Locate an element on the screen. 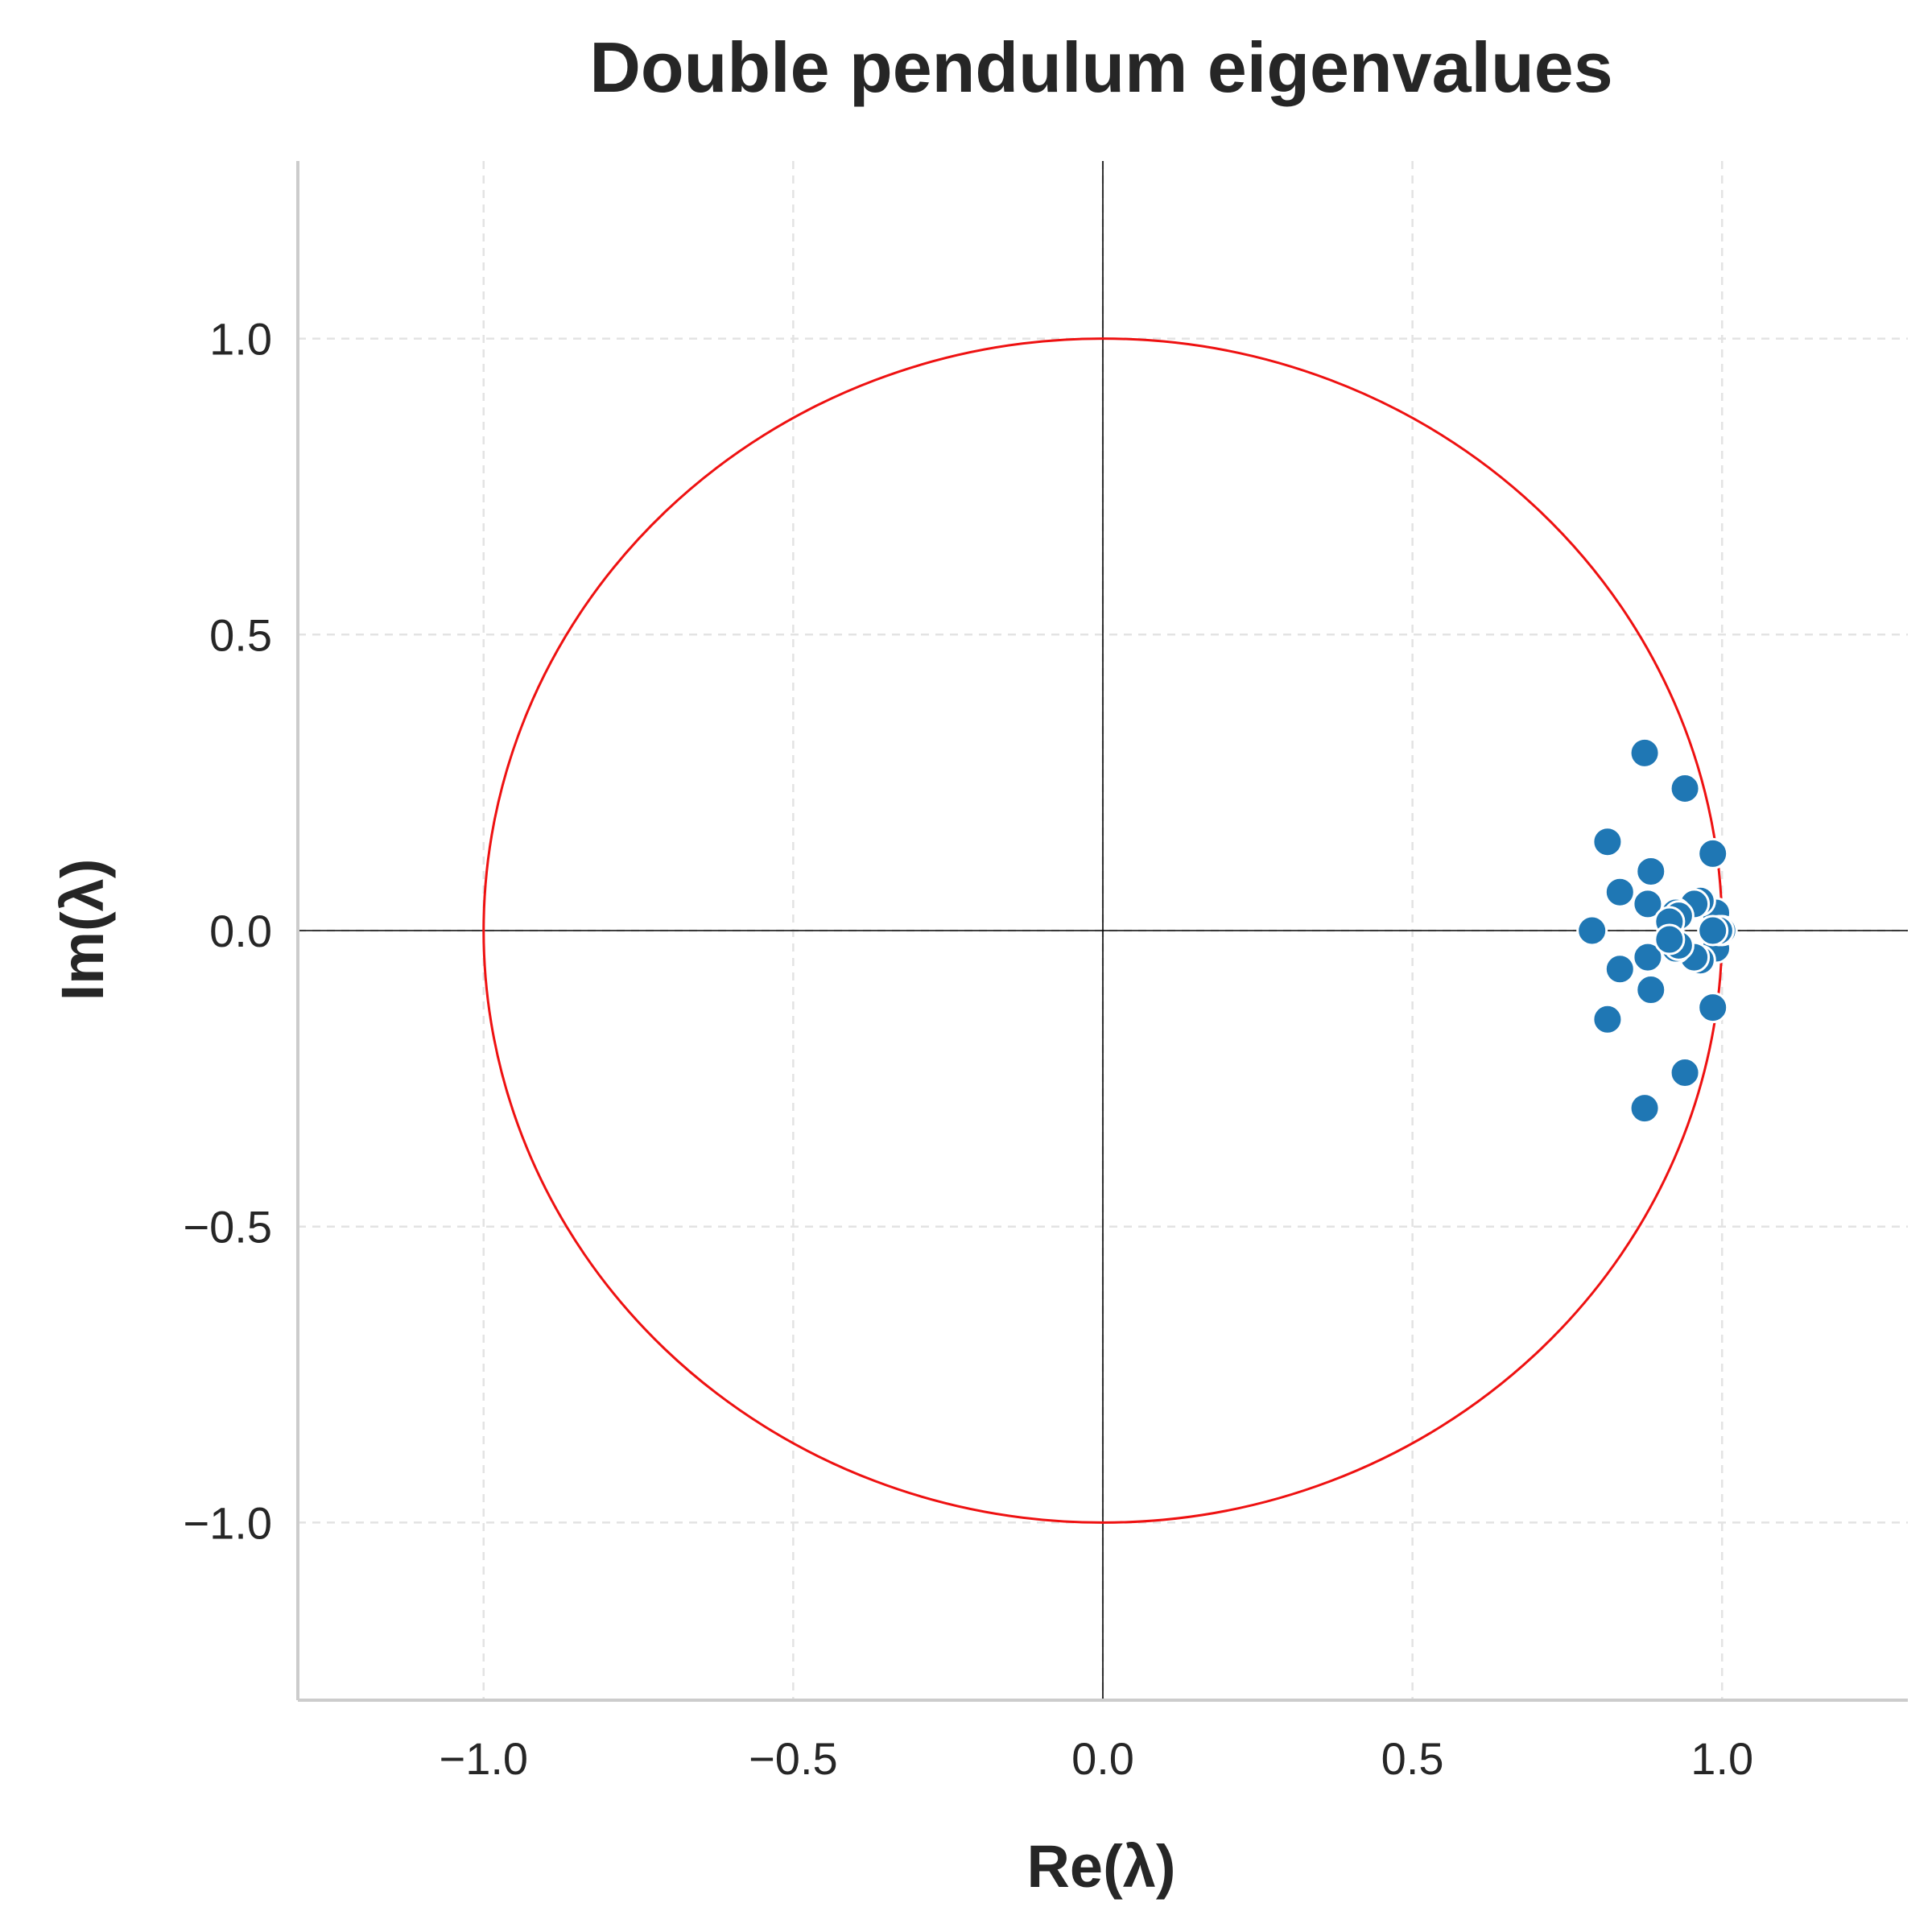  y-tick-label-3: 0.5 is located at coordinates (240, 634).